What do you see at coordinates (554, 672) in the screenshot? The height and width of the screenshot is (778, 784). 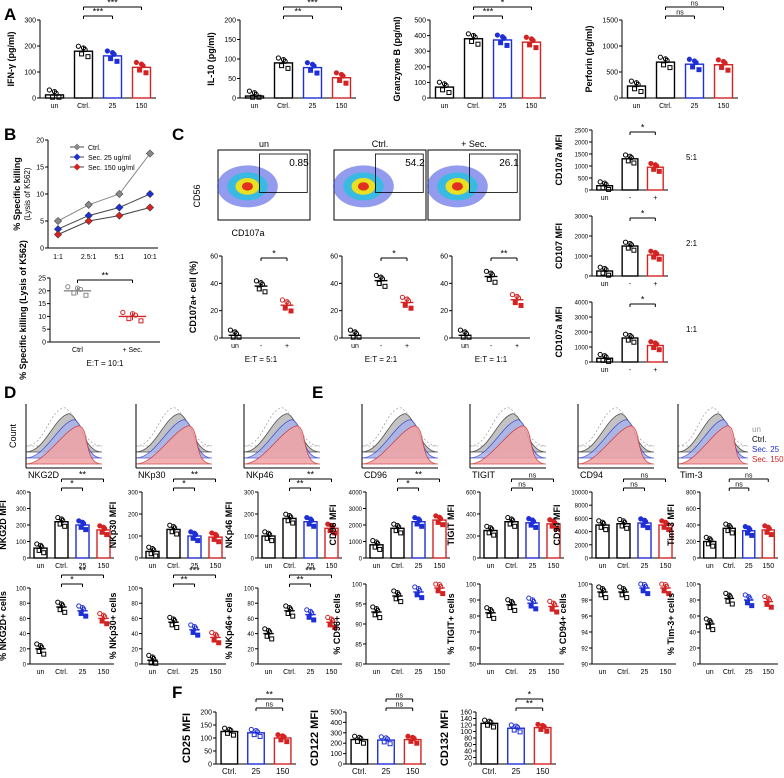 I see `ptigit-x-tick-label: 150` at bounding box center [554, 672].